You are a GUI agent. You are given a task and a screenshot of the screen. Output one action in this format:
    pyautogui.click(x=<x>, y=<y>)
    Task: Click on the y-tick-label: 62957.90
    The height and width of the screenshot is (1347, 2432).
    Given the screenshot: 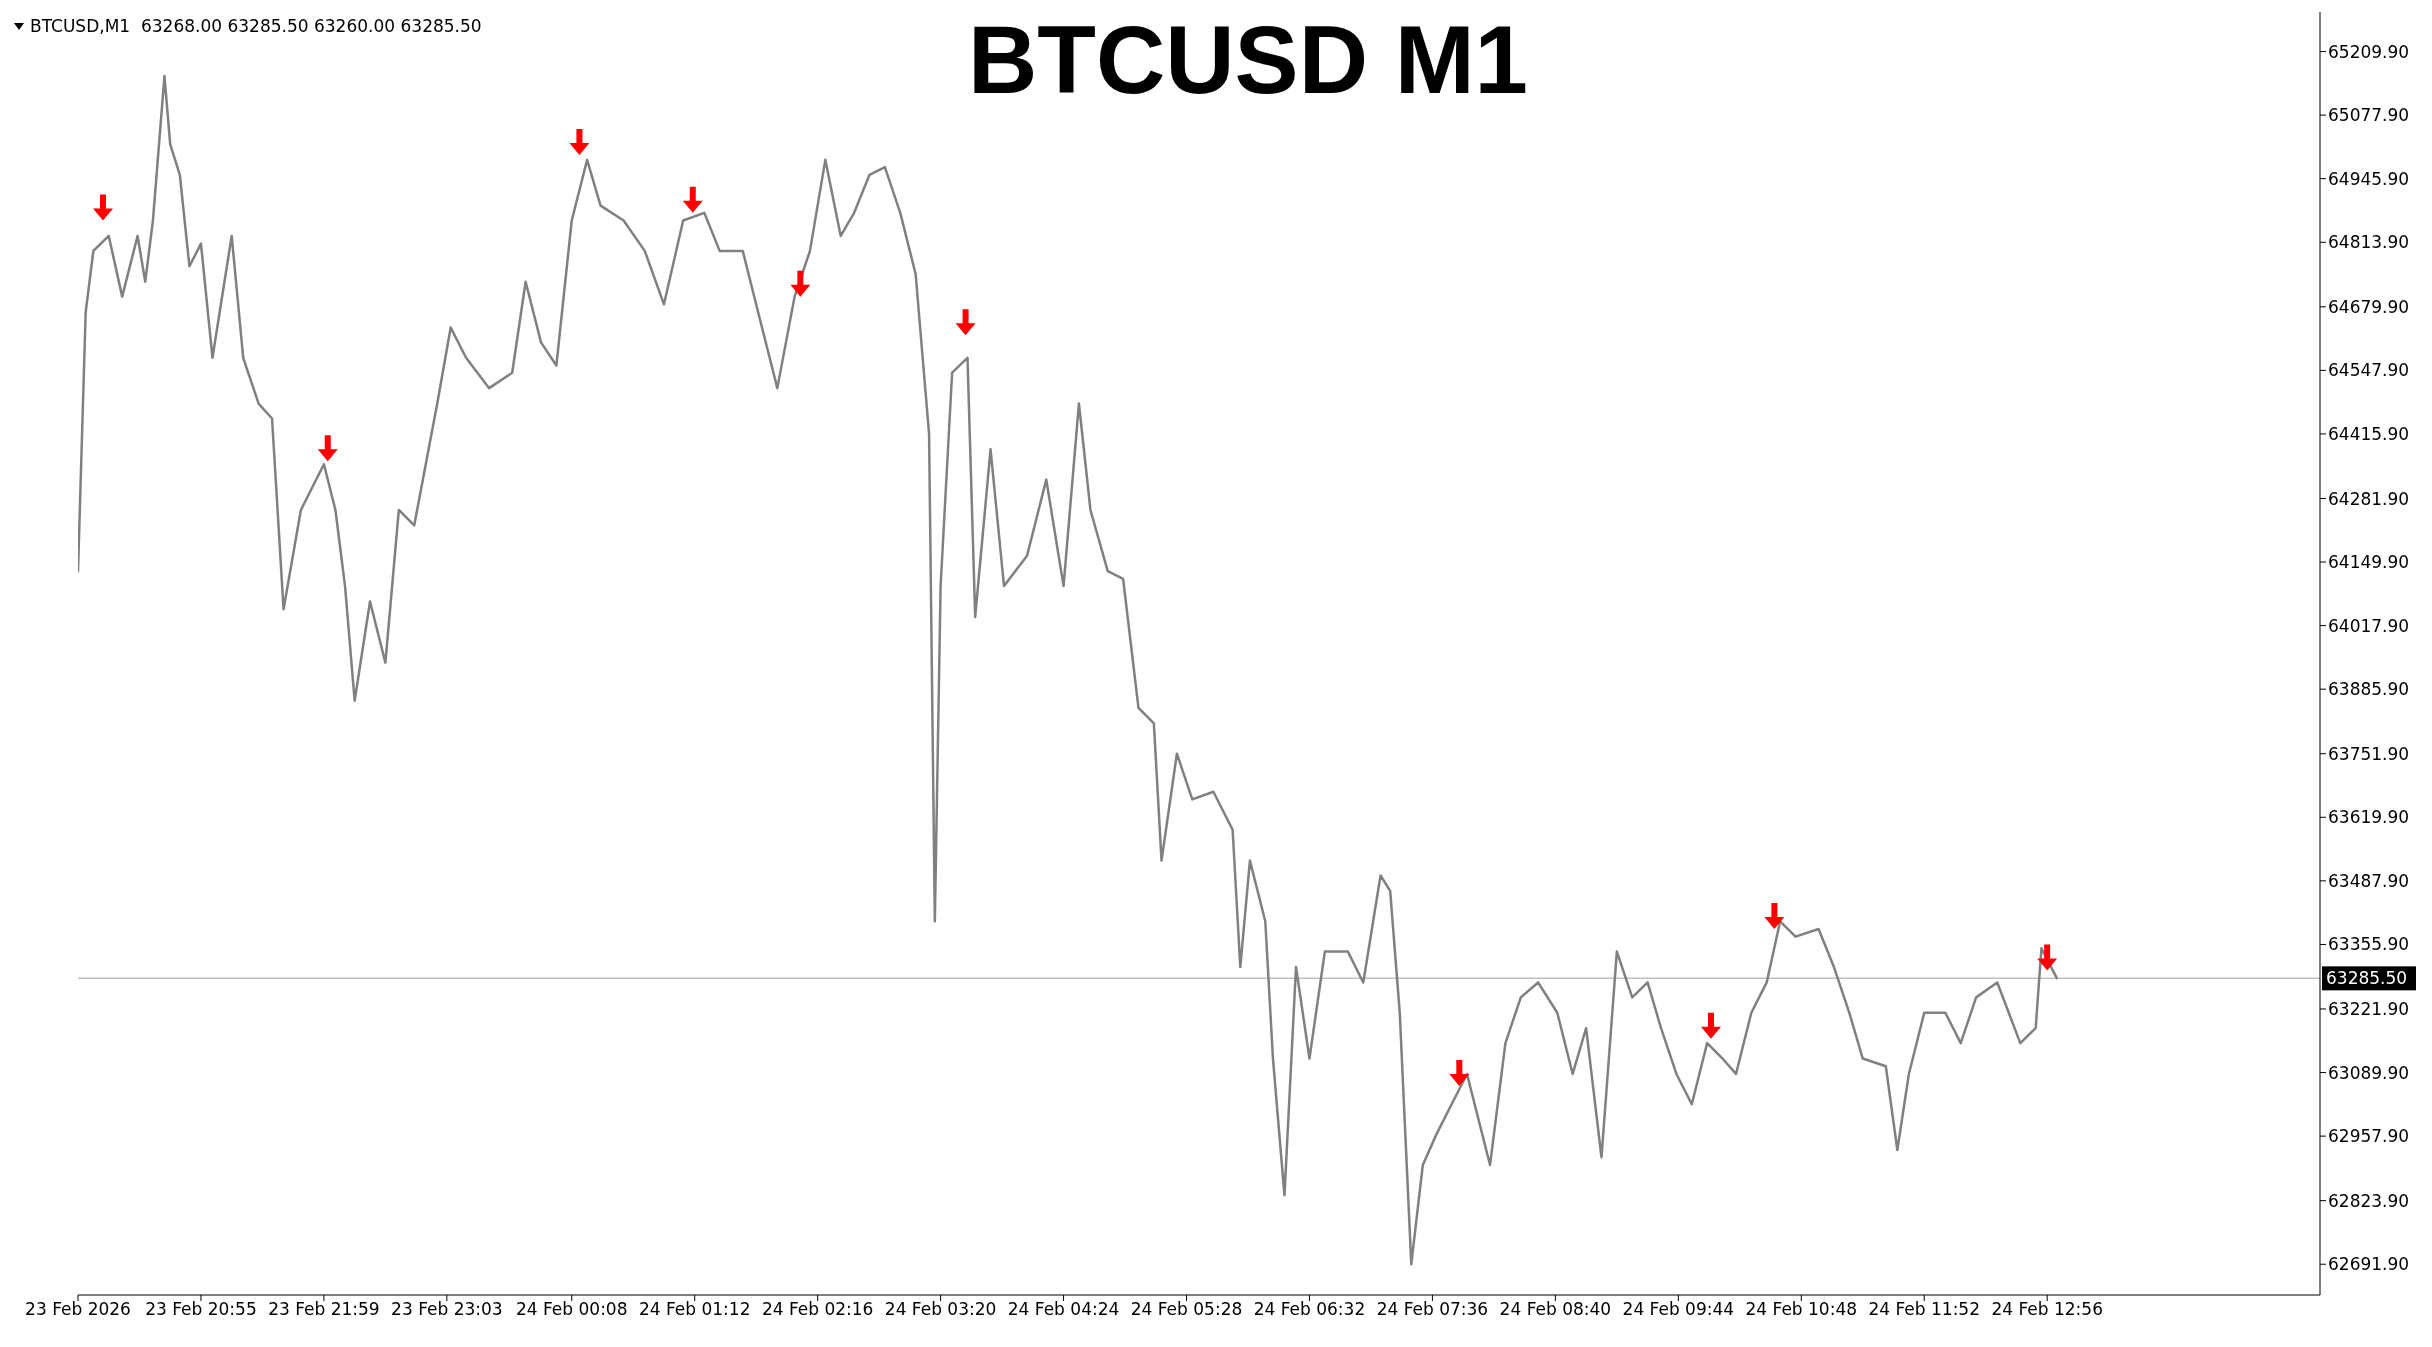 What is the action you would take?
    pyautogui.click(x=2369, y=1136)
    